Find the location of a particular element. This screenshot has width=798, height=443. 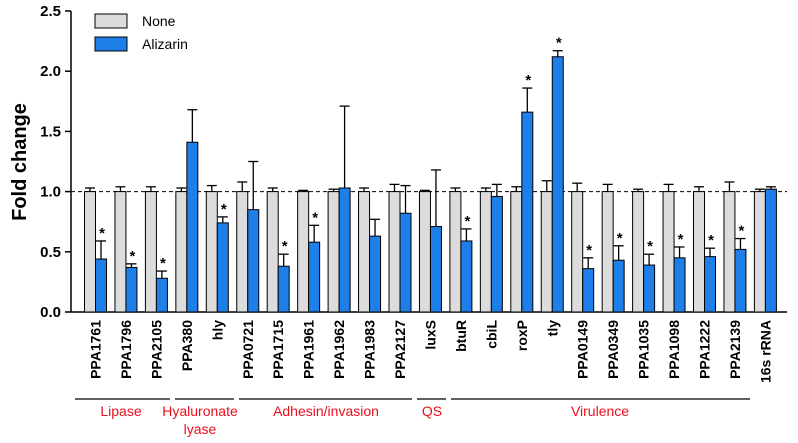

category-label: tly is located at coordinates (552, 328).